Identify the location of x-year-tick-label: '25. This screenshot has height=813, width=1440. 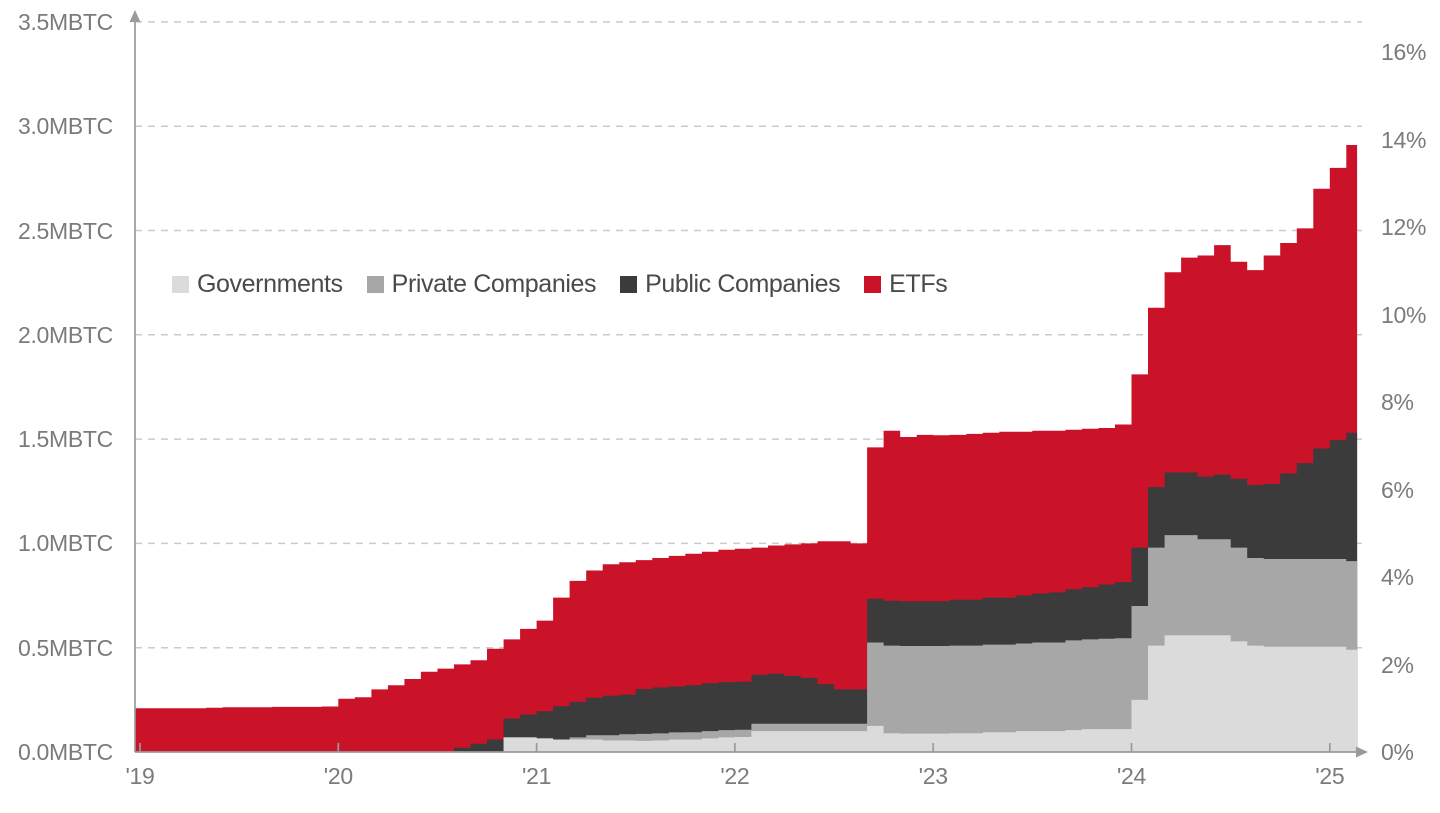
(1330, 776).